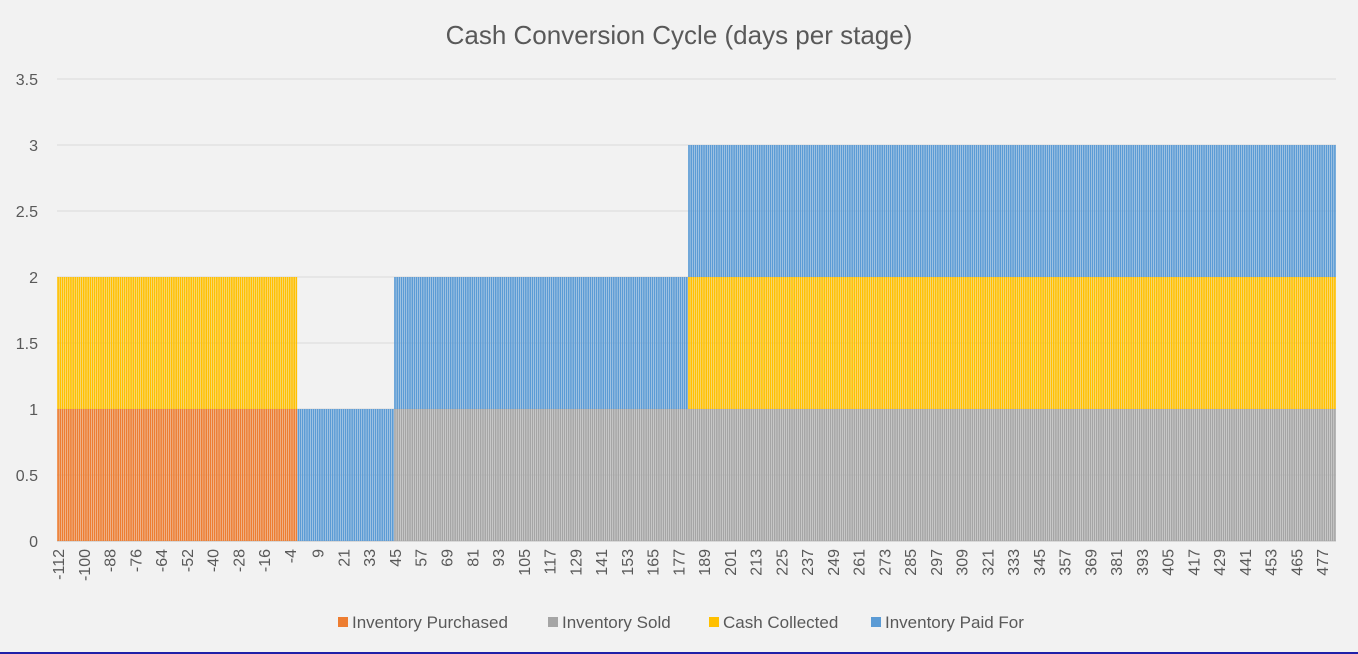  I want to click on x-tick-label: 213, so click(757, 562).